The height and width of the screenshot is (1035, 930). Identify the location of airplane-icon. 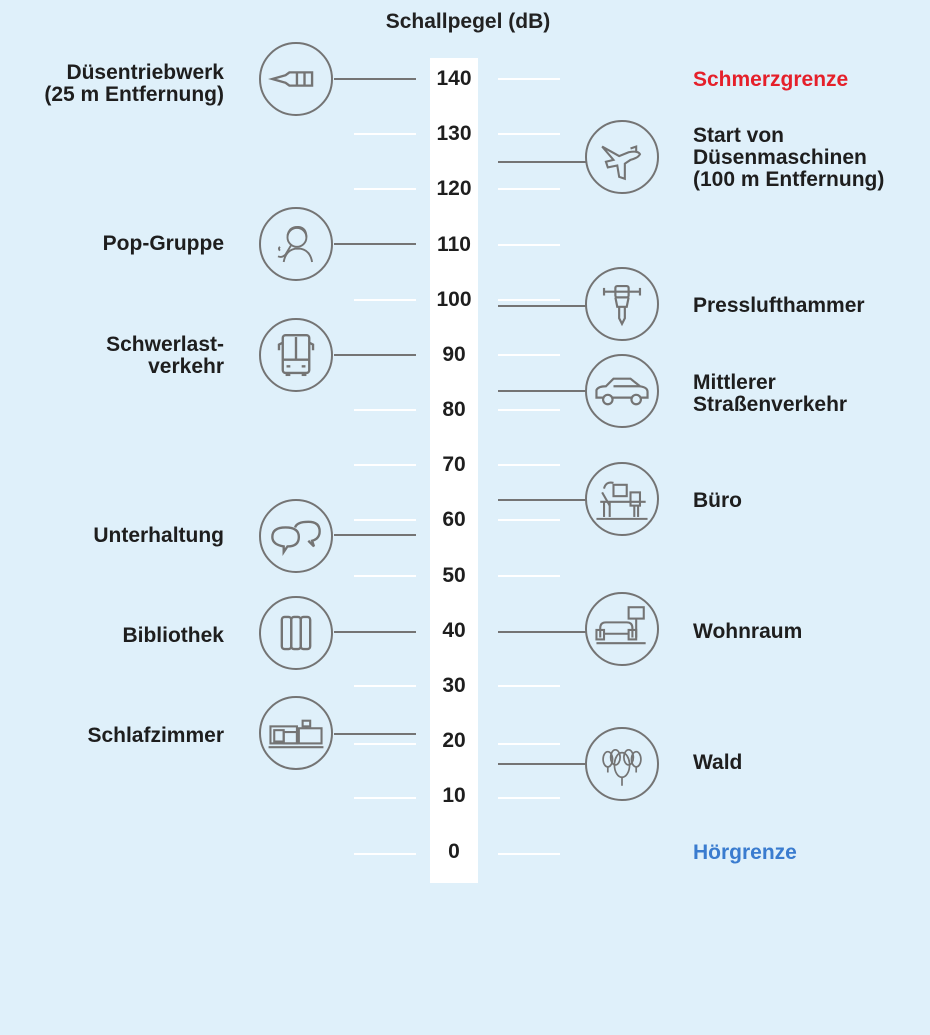
(622, 157).